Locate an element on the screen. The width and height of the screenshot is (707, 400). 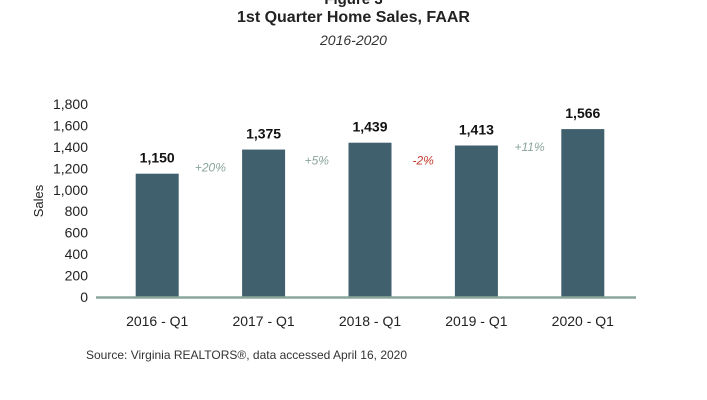
y-tick-label: 1,200 is located at coordinates (70, 168).